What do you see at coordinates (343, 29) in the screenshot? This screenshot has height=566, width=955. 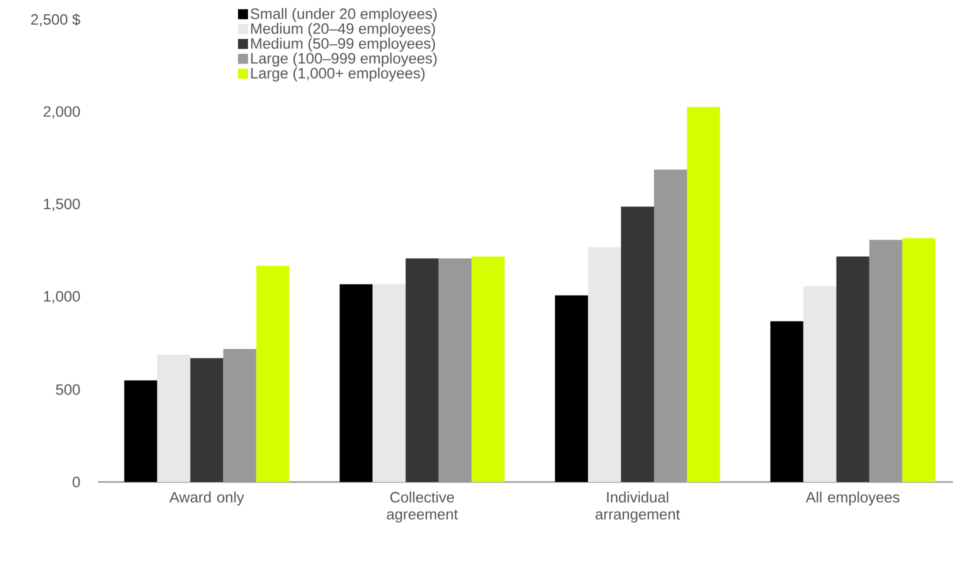 I see `legend-label: Medium (20–49 employees)` at bounding box center [343, 29].